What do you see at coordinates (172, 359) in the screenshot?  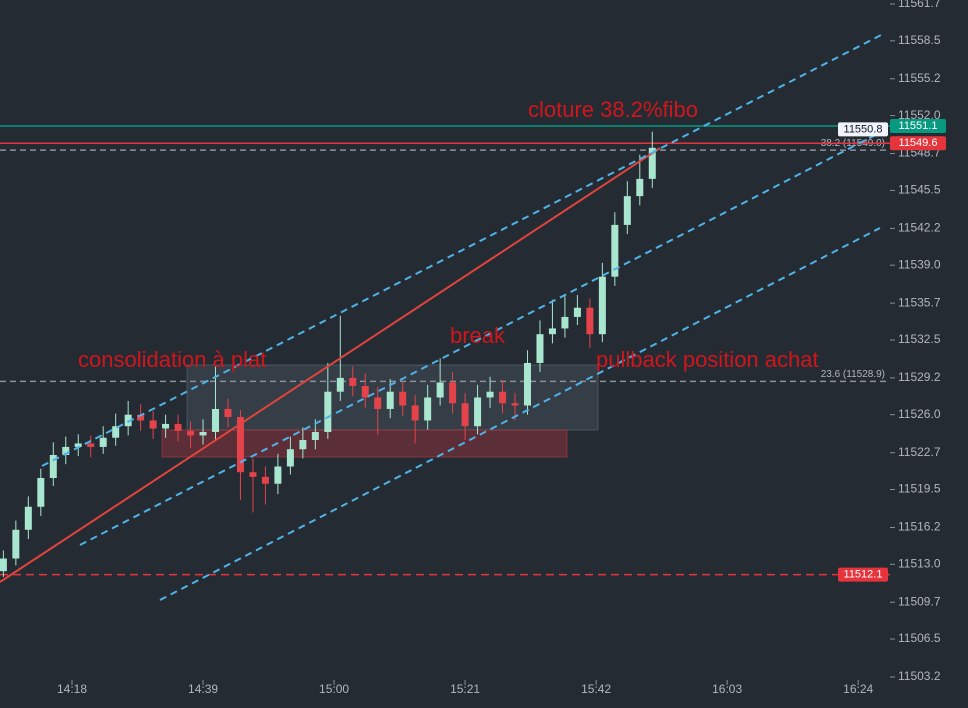 I see `annotation: consolidation à plat` at bounding box center [172, 359].